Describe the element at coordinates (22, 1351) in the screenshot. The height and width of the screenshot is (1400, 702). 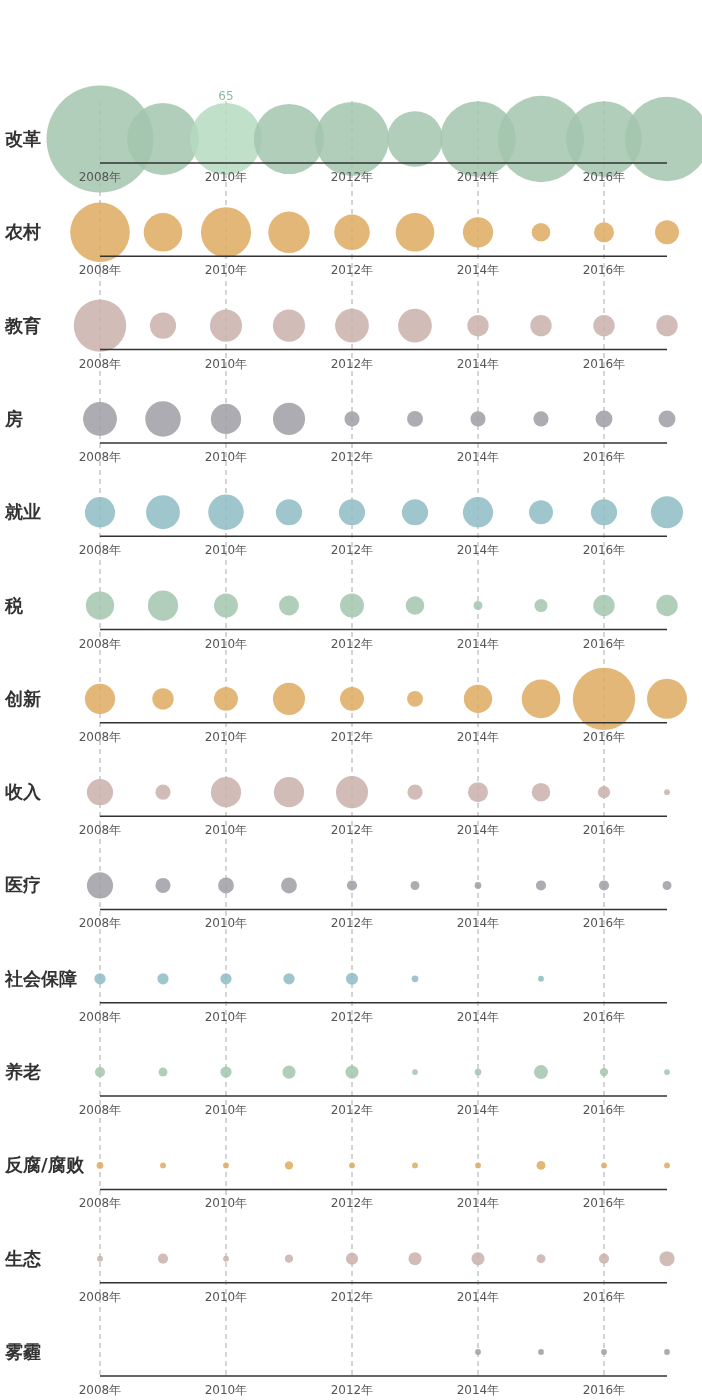
I see `y-tick-label: 雾霾` at that location.